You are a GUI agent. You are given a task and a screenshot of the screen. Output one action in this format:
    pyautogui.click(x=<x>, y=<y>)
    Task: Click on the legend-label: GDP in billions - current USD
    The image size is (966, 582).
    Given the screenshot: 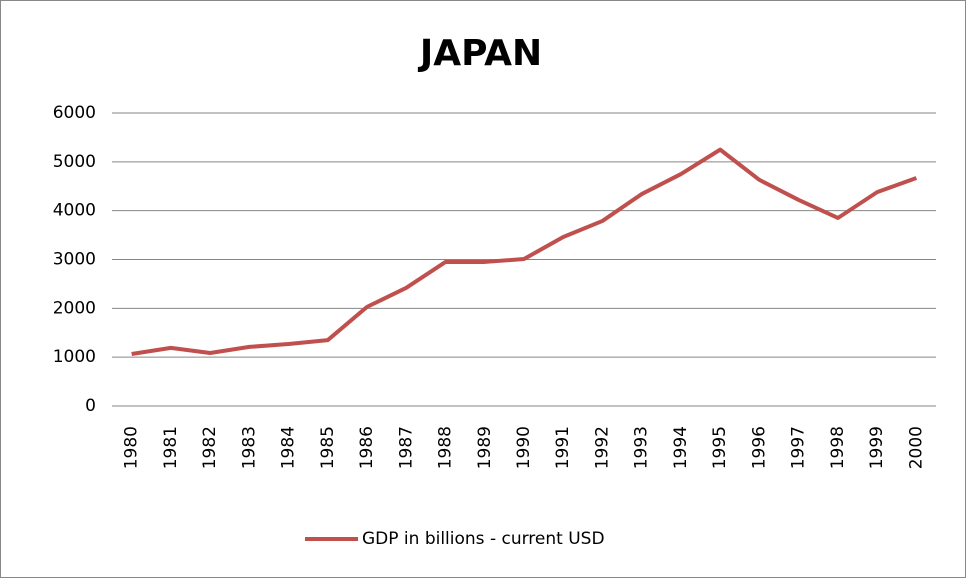 What is the action you would take?
    pyautogui.click(x=483, y=539)
    